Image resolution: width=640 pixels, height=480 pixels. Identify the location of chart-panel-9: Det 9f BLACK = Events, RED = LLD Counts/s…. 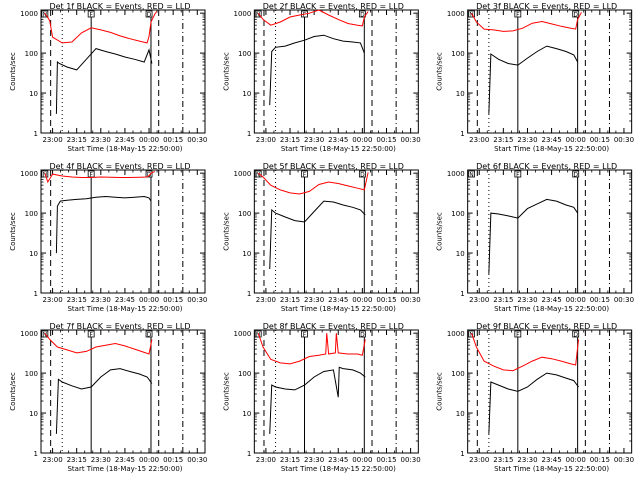
(535, 397).